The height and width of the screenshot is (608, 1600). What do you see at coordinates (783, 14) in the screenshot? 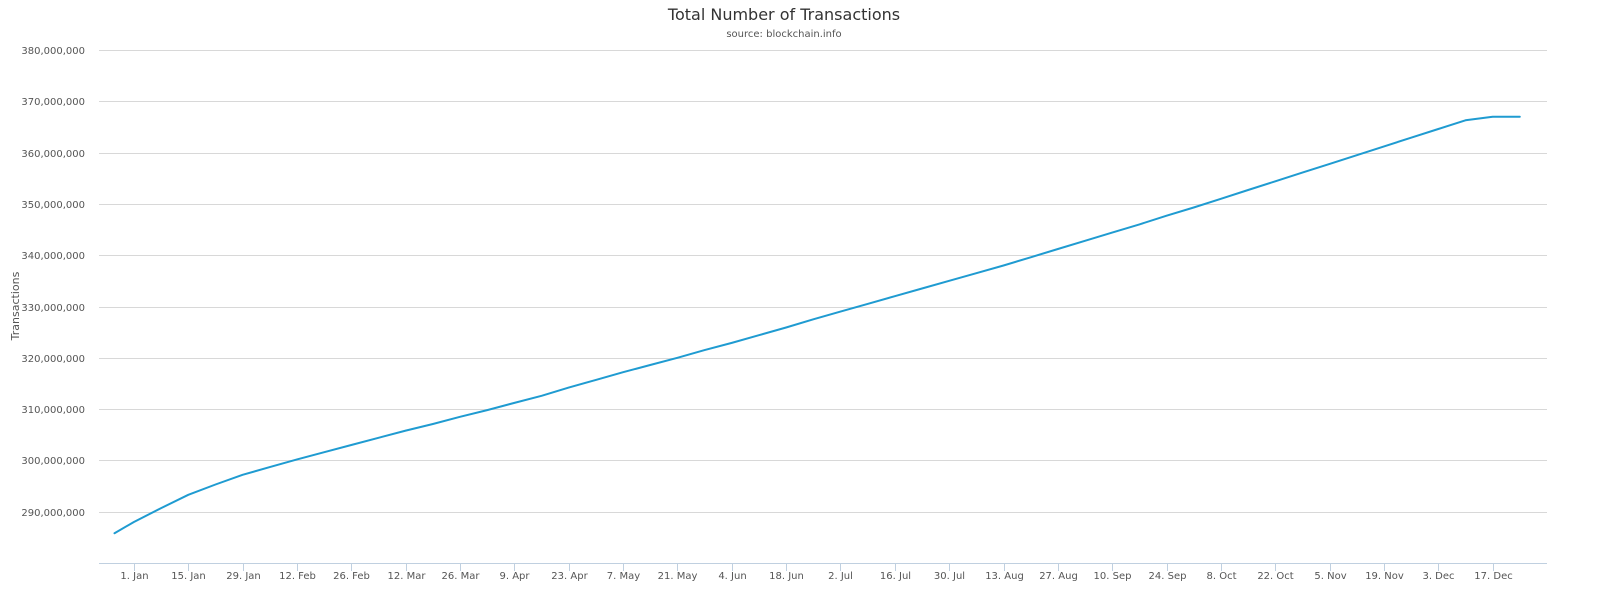
I see `chart-title: Total Number of Transactions` at bounding box center [783, 14].